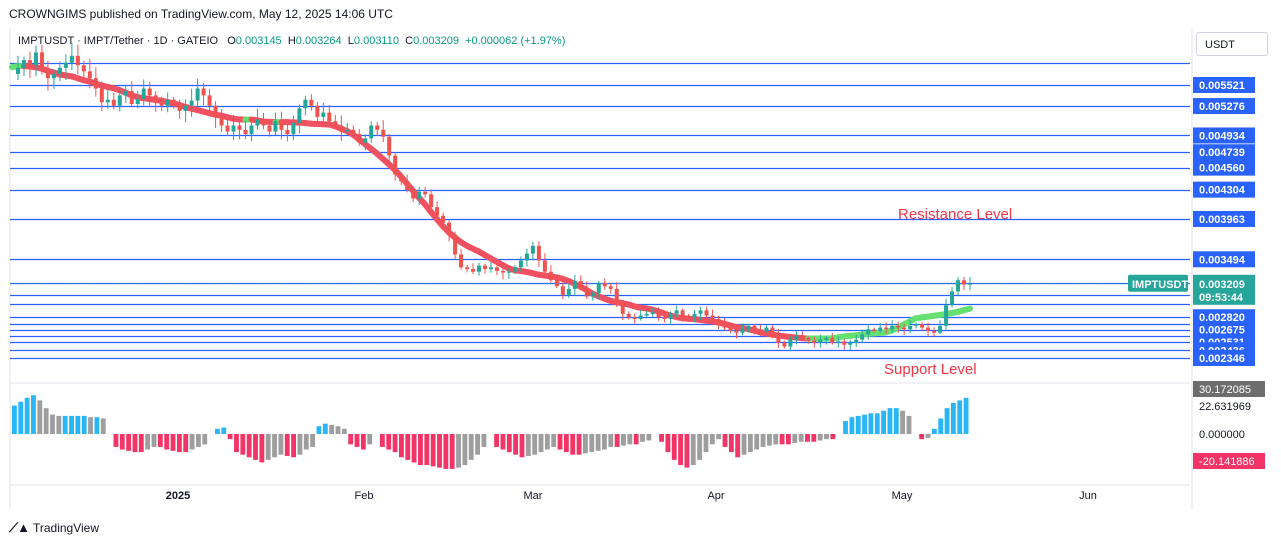 This screenshot has width=1281, height=546. Describe the element at coordinates (258, 41) in the screenshot. I see `legend-open: 0.003145` at that location.